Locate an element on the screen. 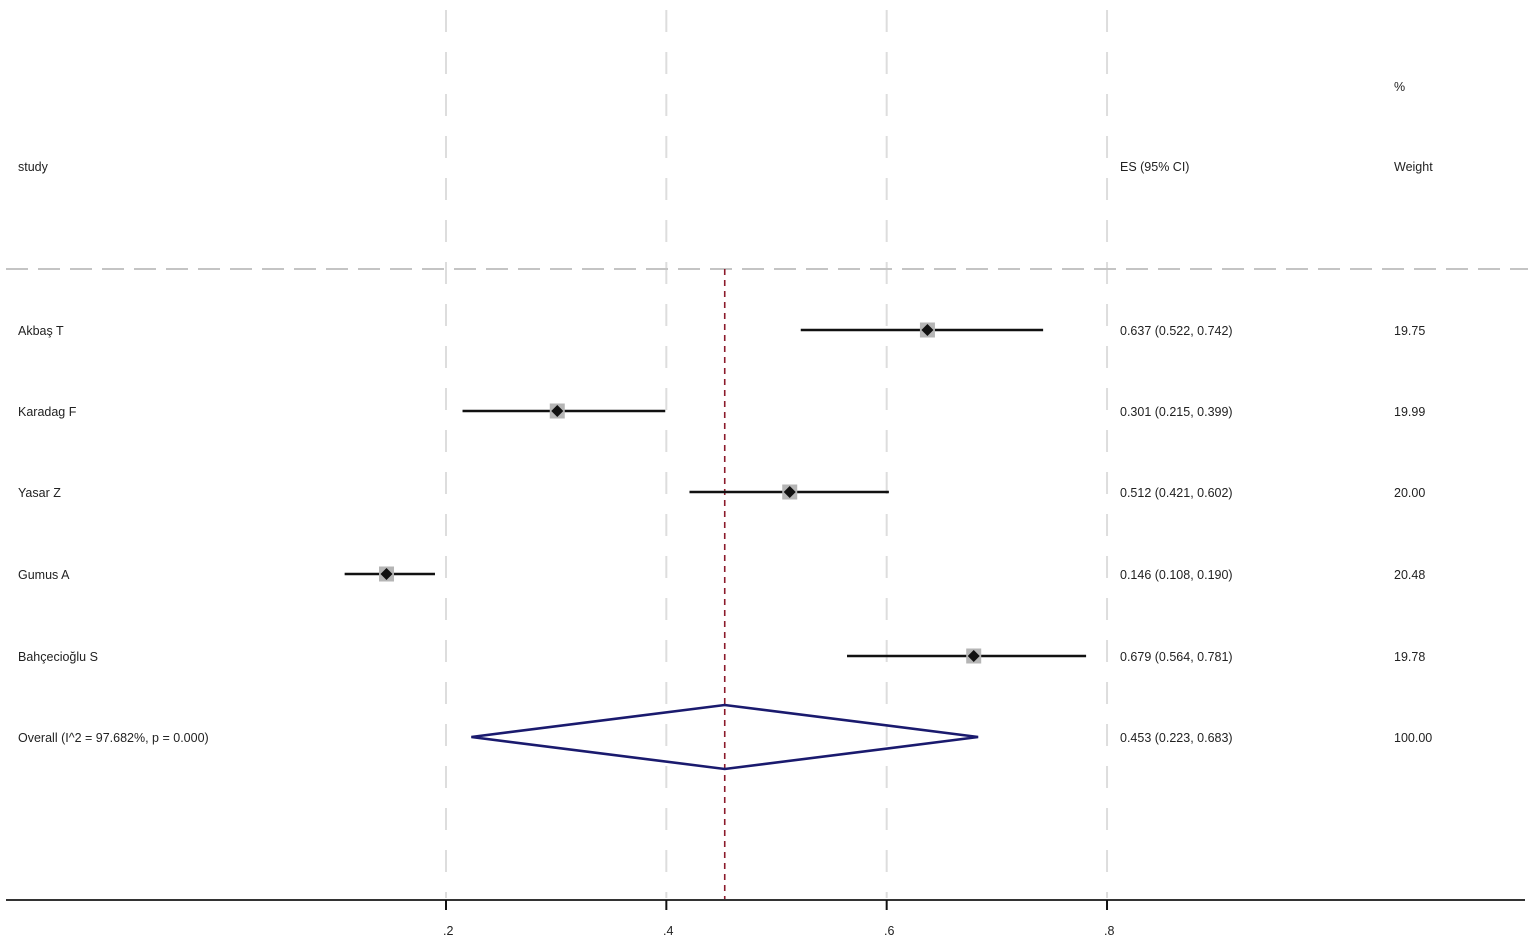 Image resolution: width=1535 pixels, height=947 pixels. header-es-ci: ES (95% CI) is located at coordinates (1155, 167).